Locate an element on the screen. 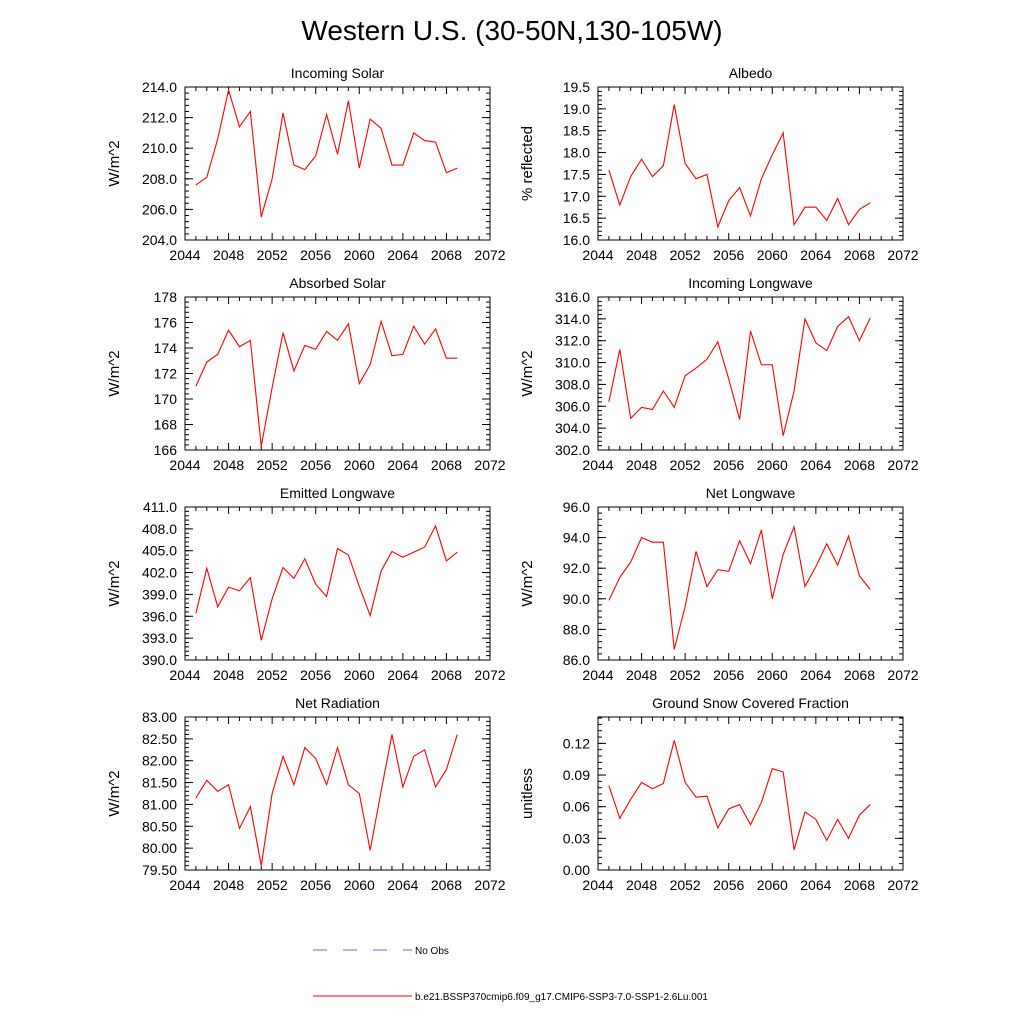 The image size is (1024, 1024). y-tick-label: 312.0 is located at coordinates (572, 341).